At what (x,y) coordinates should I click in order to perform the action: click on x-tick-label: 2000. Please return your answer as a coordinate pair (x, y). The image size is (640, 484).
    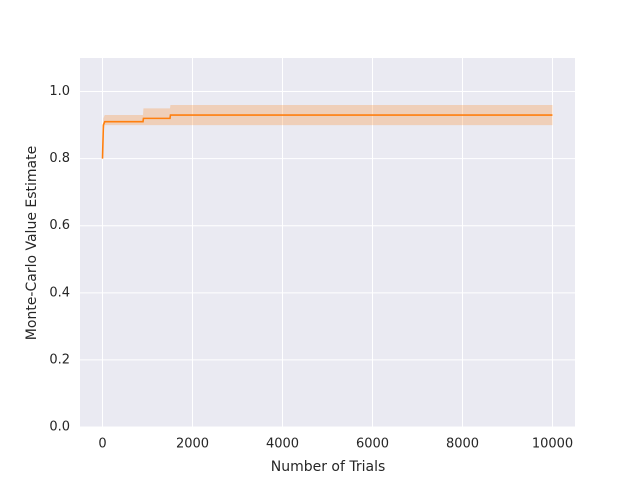
    Looking at the image, I should click on (192, 444).